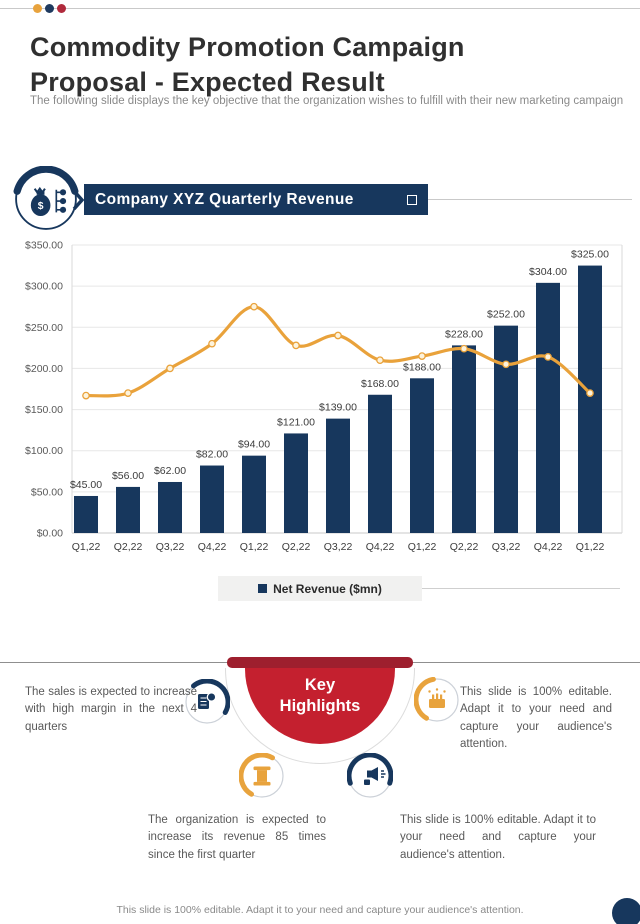 This screenshot has height=924, width=640. Describe the element at coordinates (207, 701) in the screenshot. I see `report-icon` at that location.